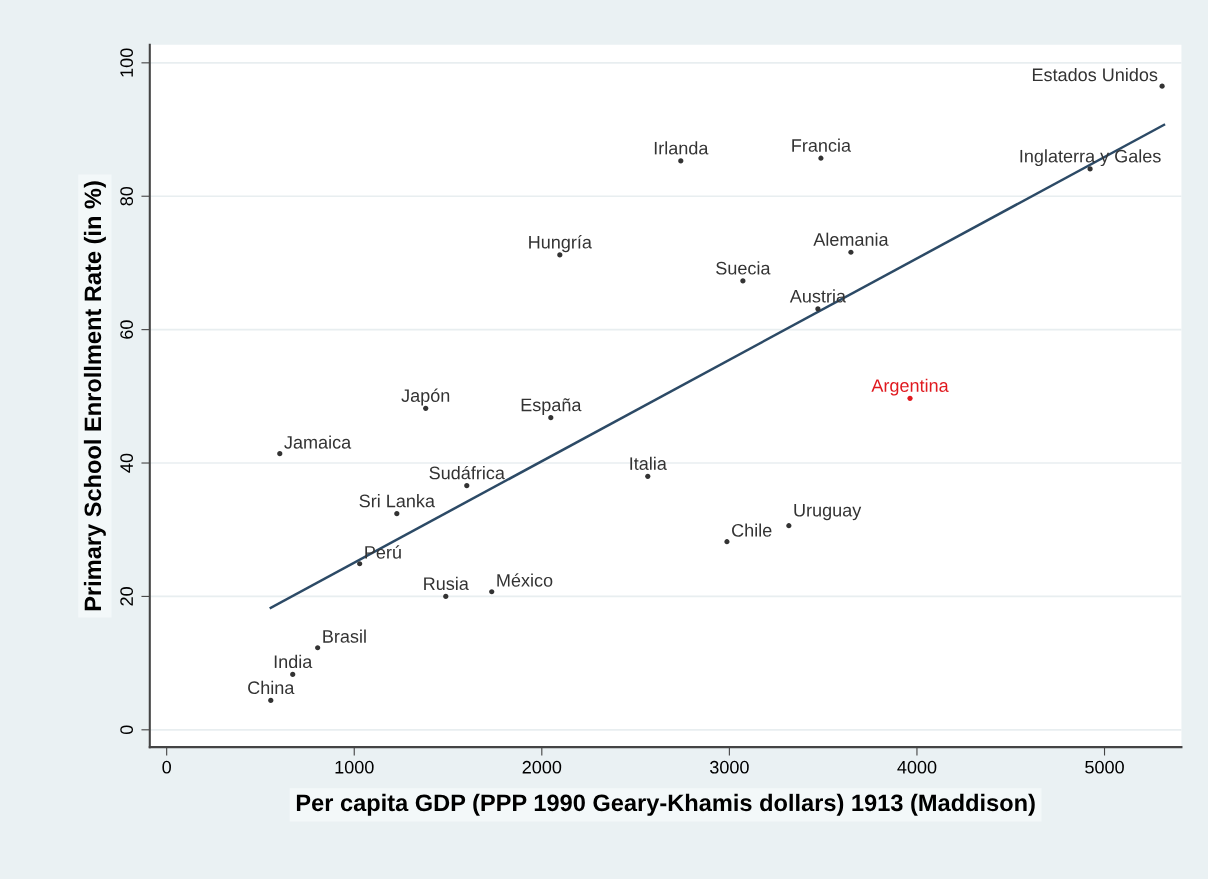 The width and height of the screenshot is (1208, 879). I want to click on annotation: Italia, so click(648, 463).